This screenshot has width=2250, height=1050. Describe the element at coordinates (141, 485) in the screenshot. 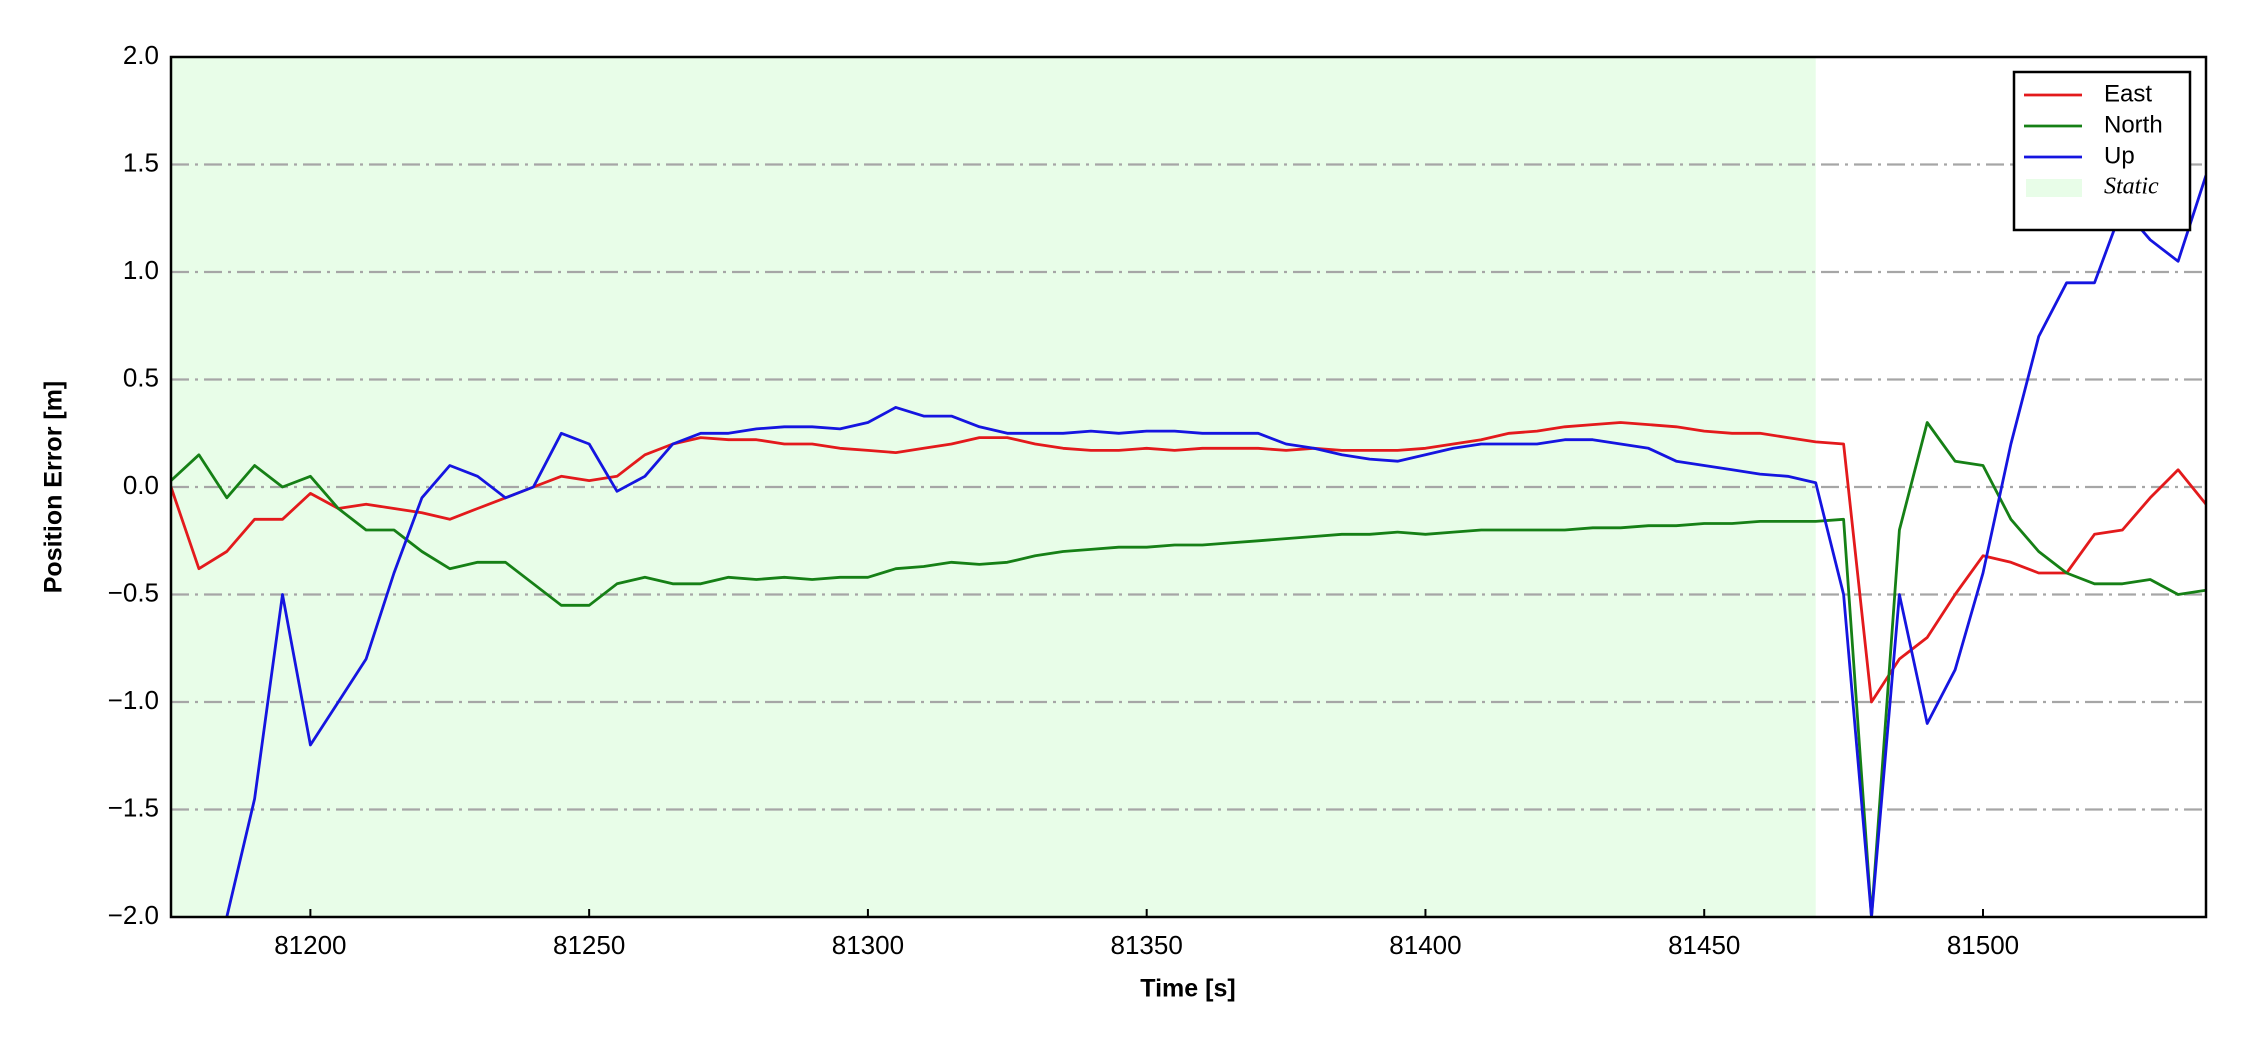

I see `y-tick-label: 0.0` at that location.